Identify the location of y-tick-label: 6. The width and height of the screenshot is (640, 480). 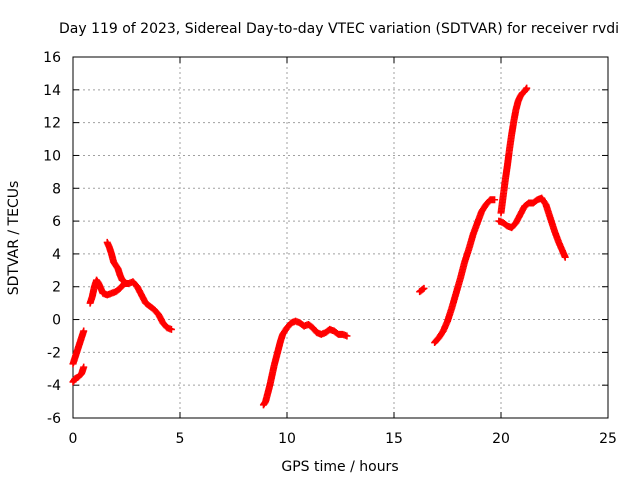
(56, 222).